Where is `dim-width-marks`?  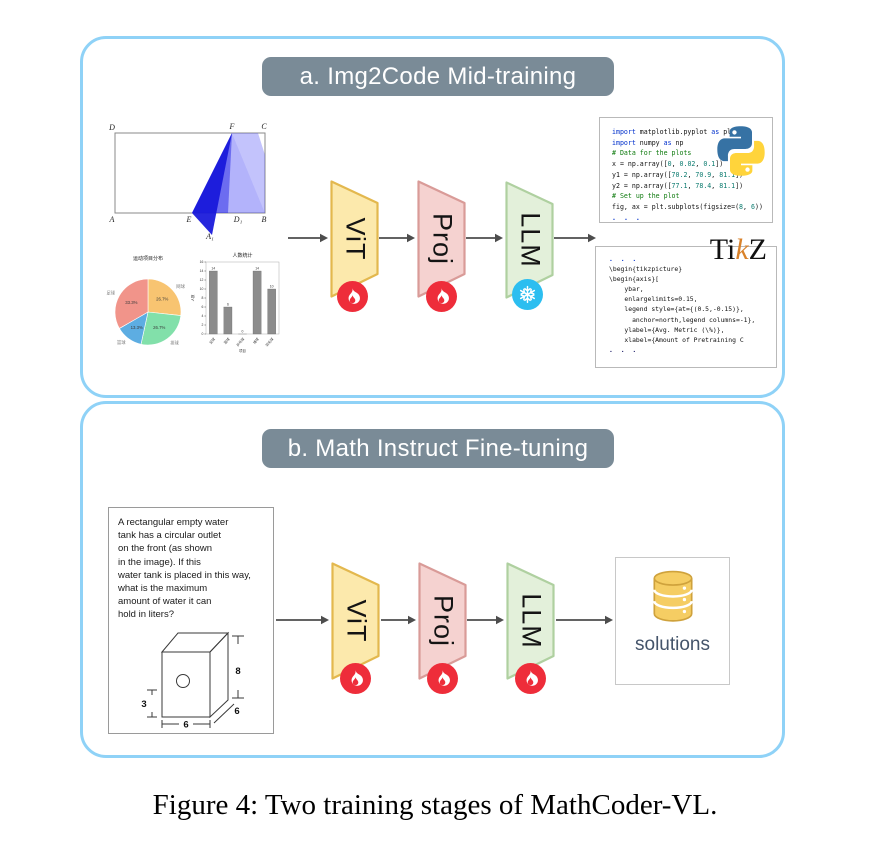
dim-width-marks is located at coordinates (186, 724).